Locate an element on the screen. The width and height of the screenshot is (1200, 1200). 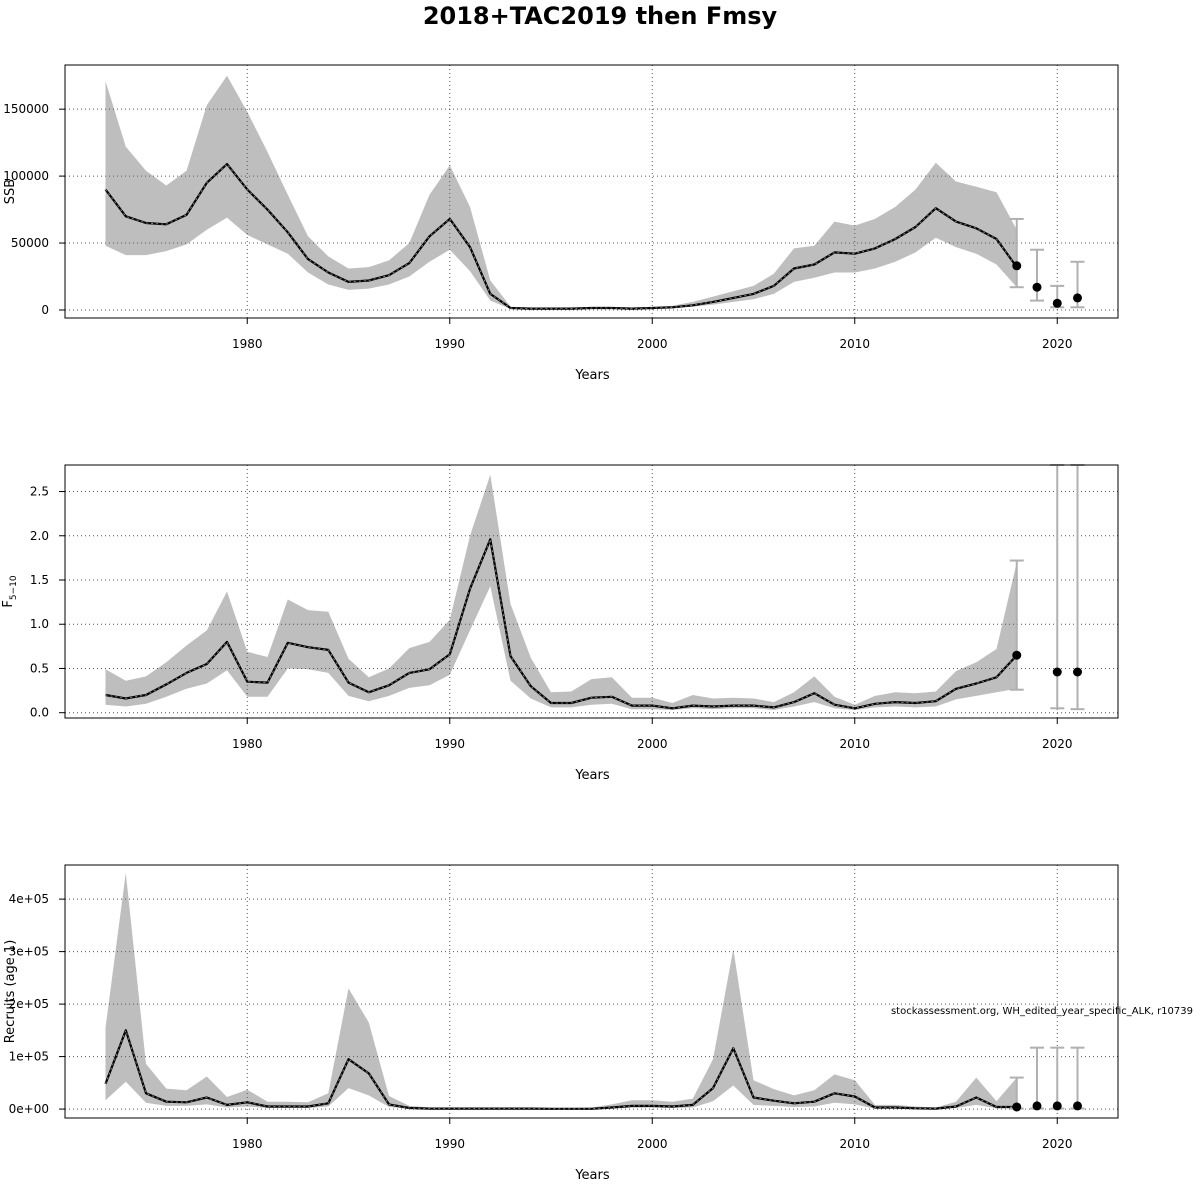
f-xtick-label-1990: 1990 is located at coordinates (449, 744).